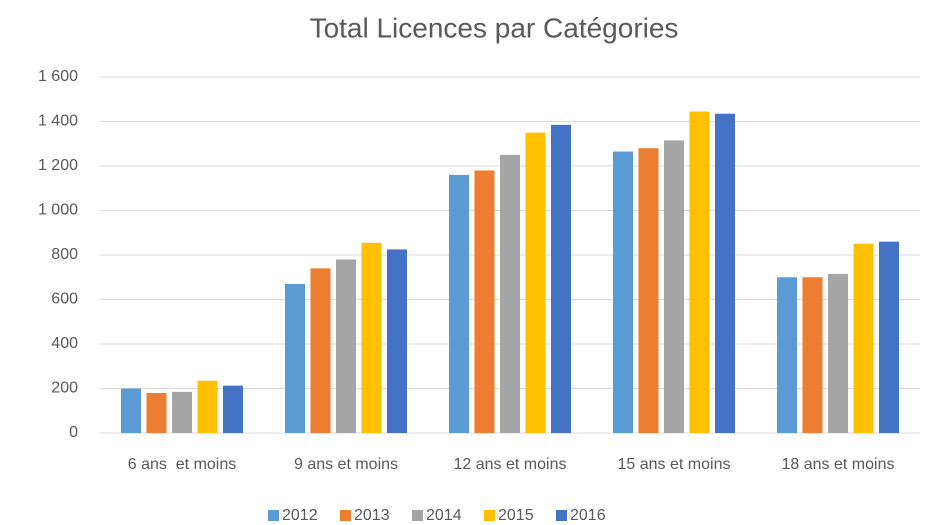 Image resolution: width=933 pixels, height=525 pixels. I want to click on y-tick-label: 600, so click(64, 299).